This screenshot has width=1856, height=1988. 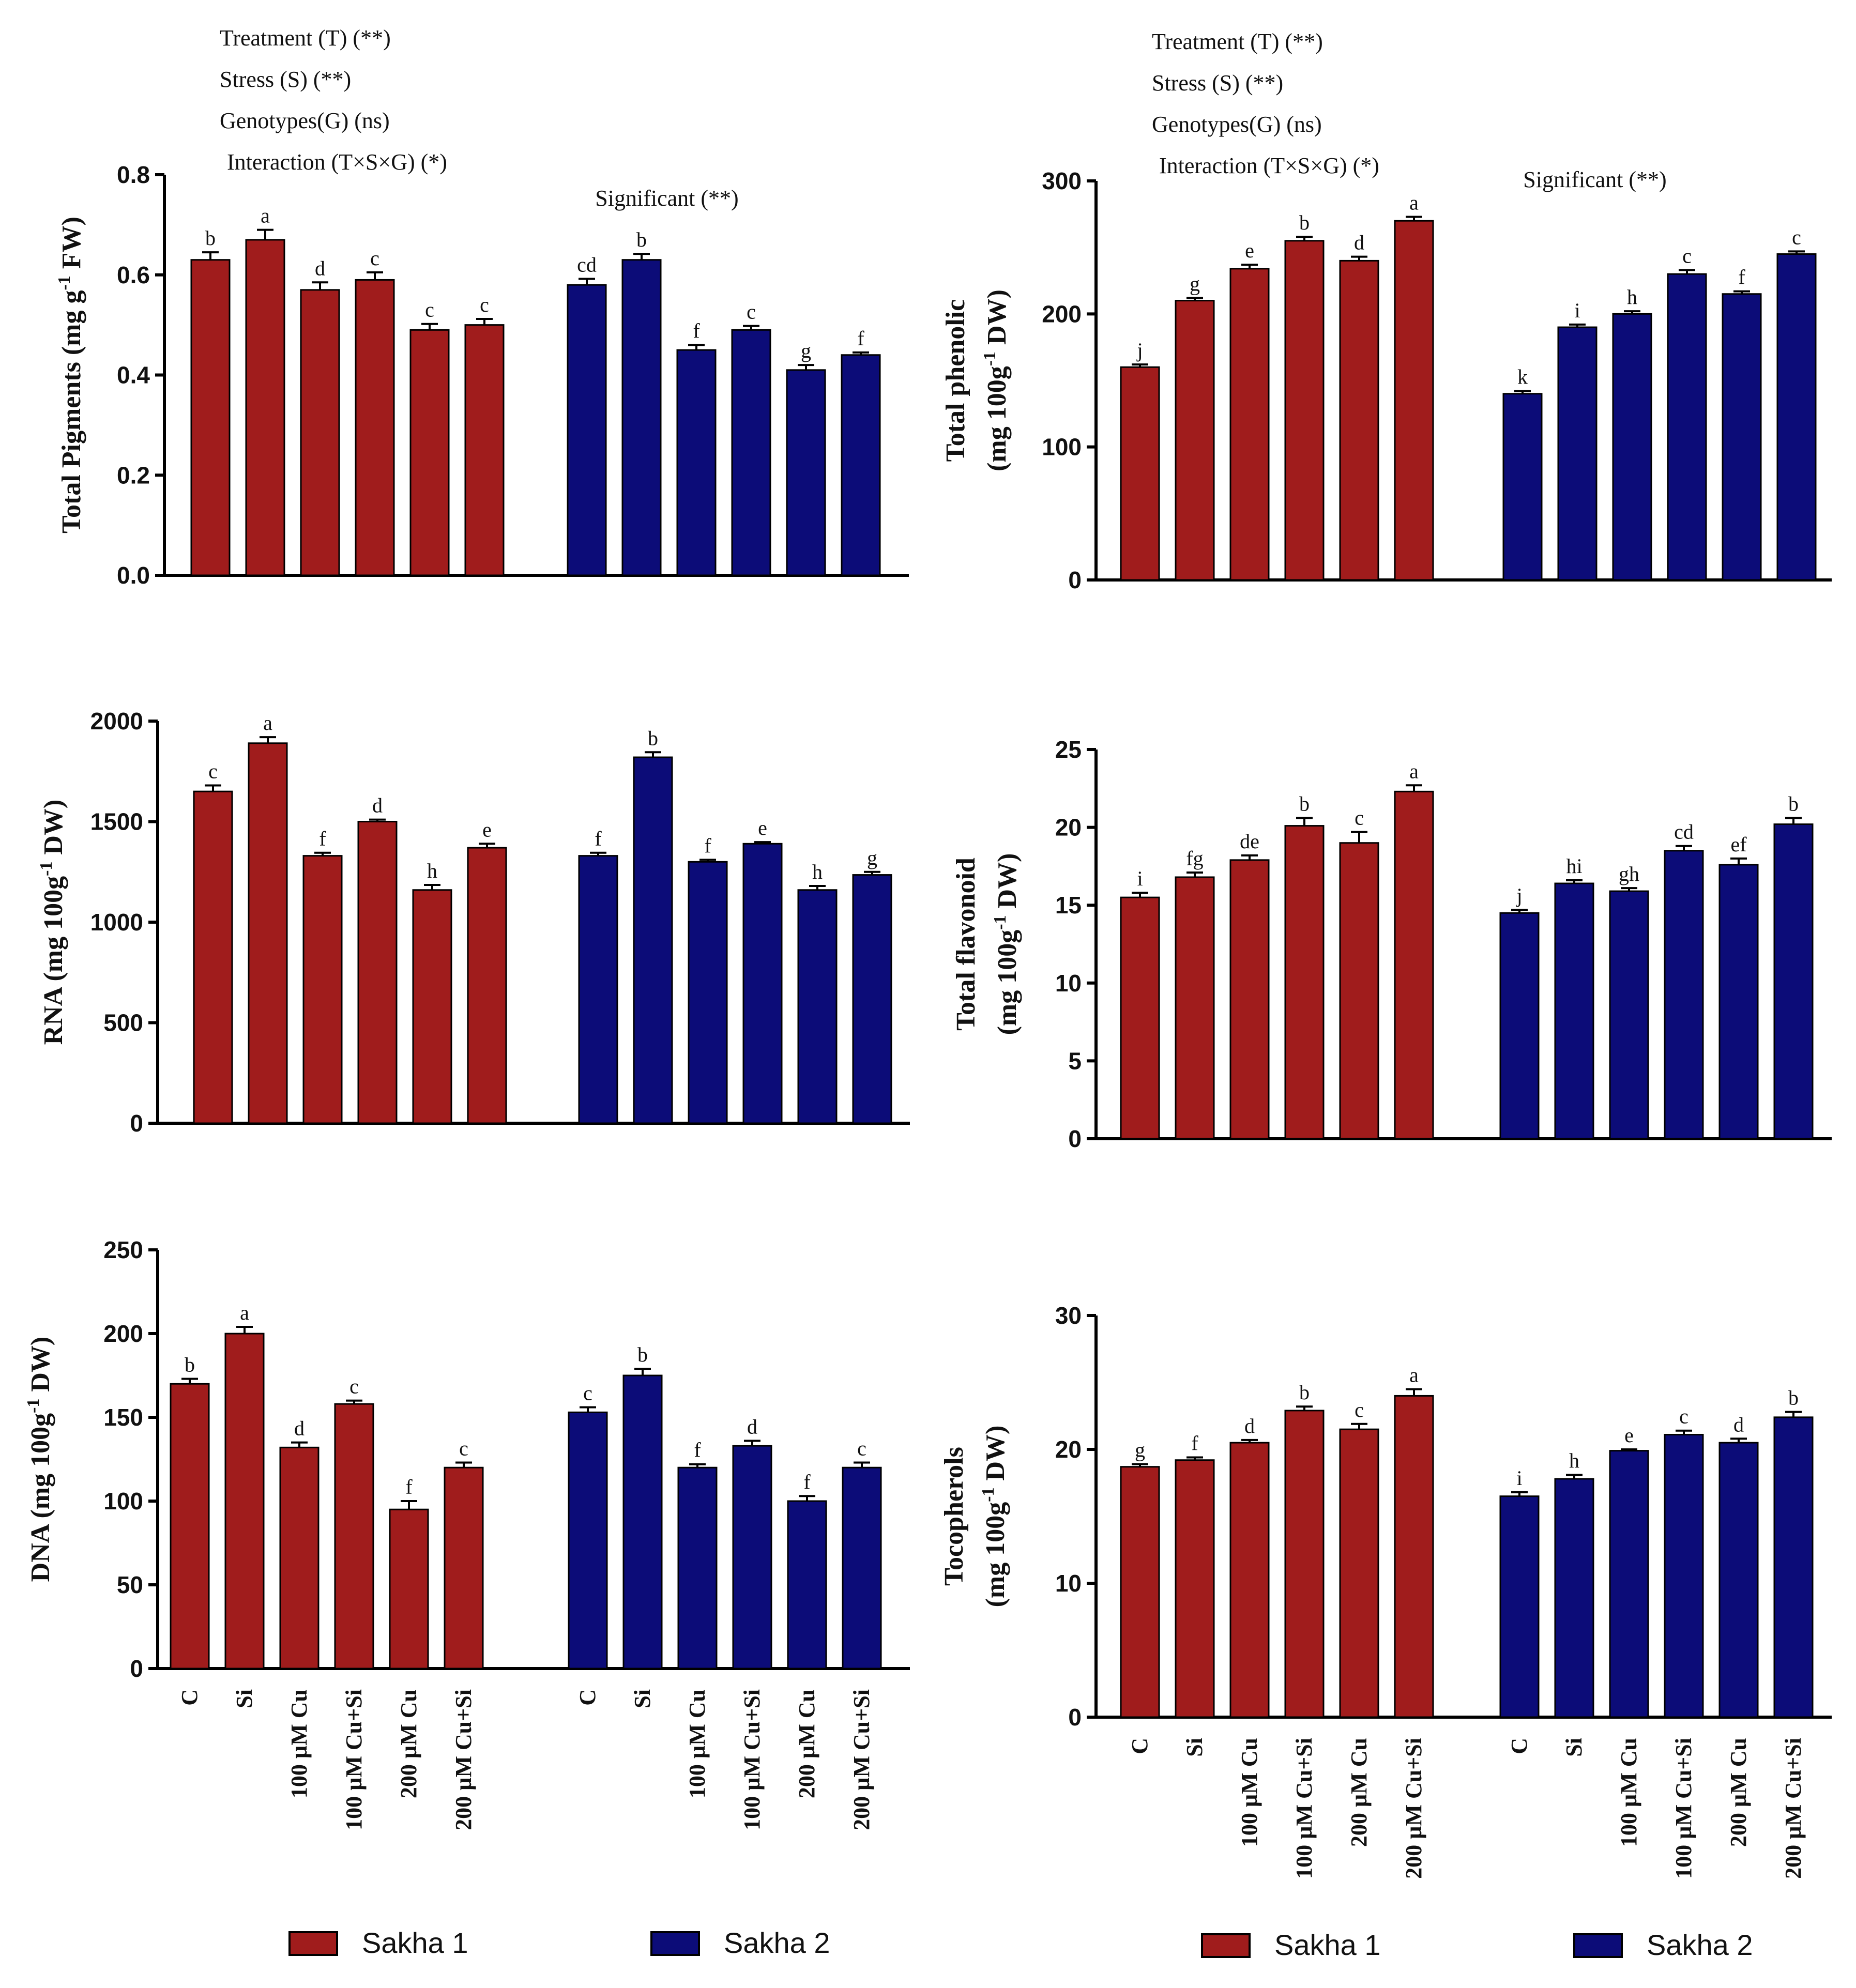 What do you see at coordinates (116, 922) in the screenshot?
I see `y-tick-label: 1000` at bounding box center [116, 922].